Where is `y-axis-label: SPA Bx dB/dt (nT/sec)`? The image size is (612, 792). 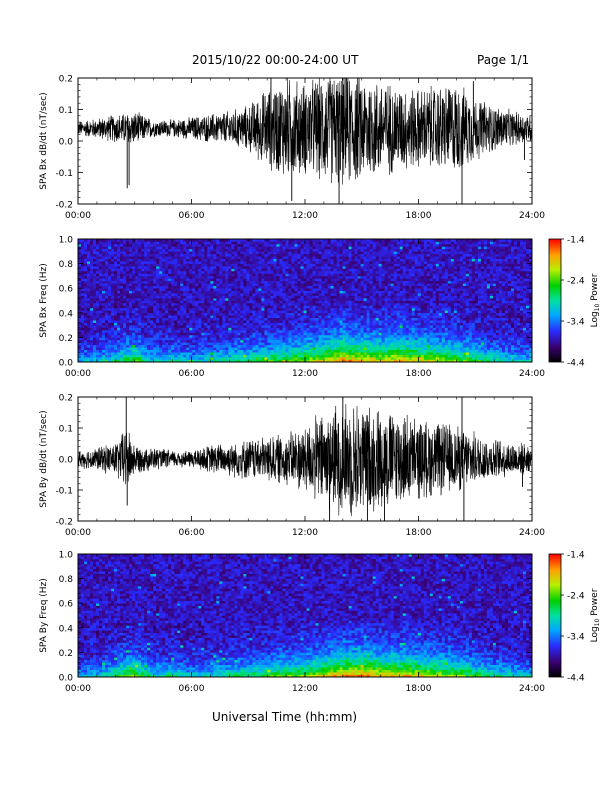 y-axis-label: SPA Bx dB/dt (nT/sec) is located at coordinates (44, 140).